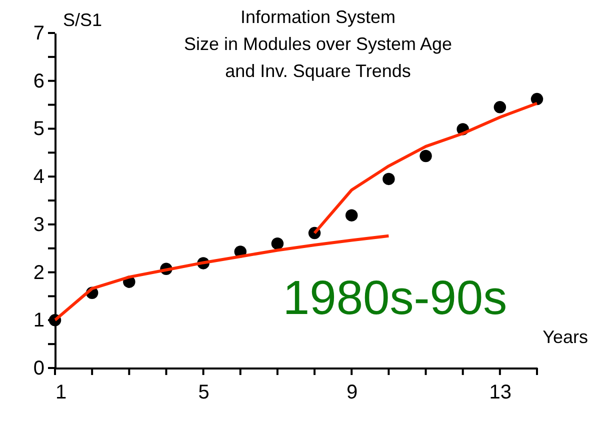  I want to click on x-tick-label: 1, so click(61, 393).